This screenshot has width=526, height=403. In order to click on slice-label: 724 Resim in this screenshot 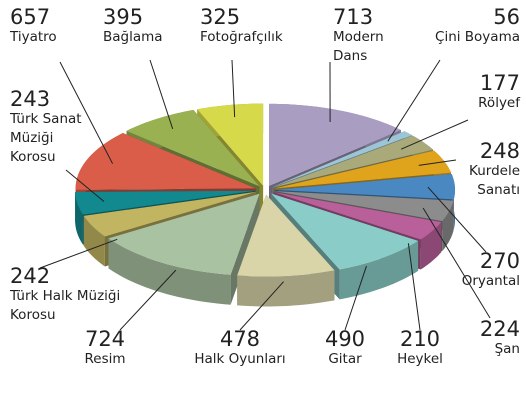, I will do `click(105, 348)`.